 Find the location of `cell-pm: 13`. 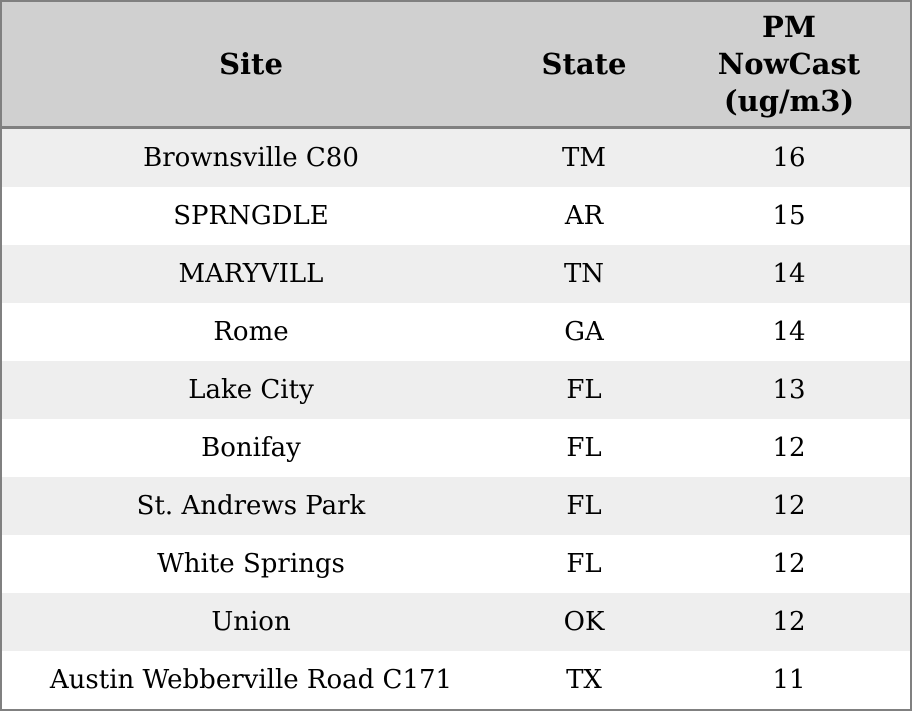

cell-pm: 13 is located at coordinates (789, 390).